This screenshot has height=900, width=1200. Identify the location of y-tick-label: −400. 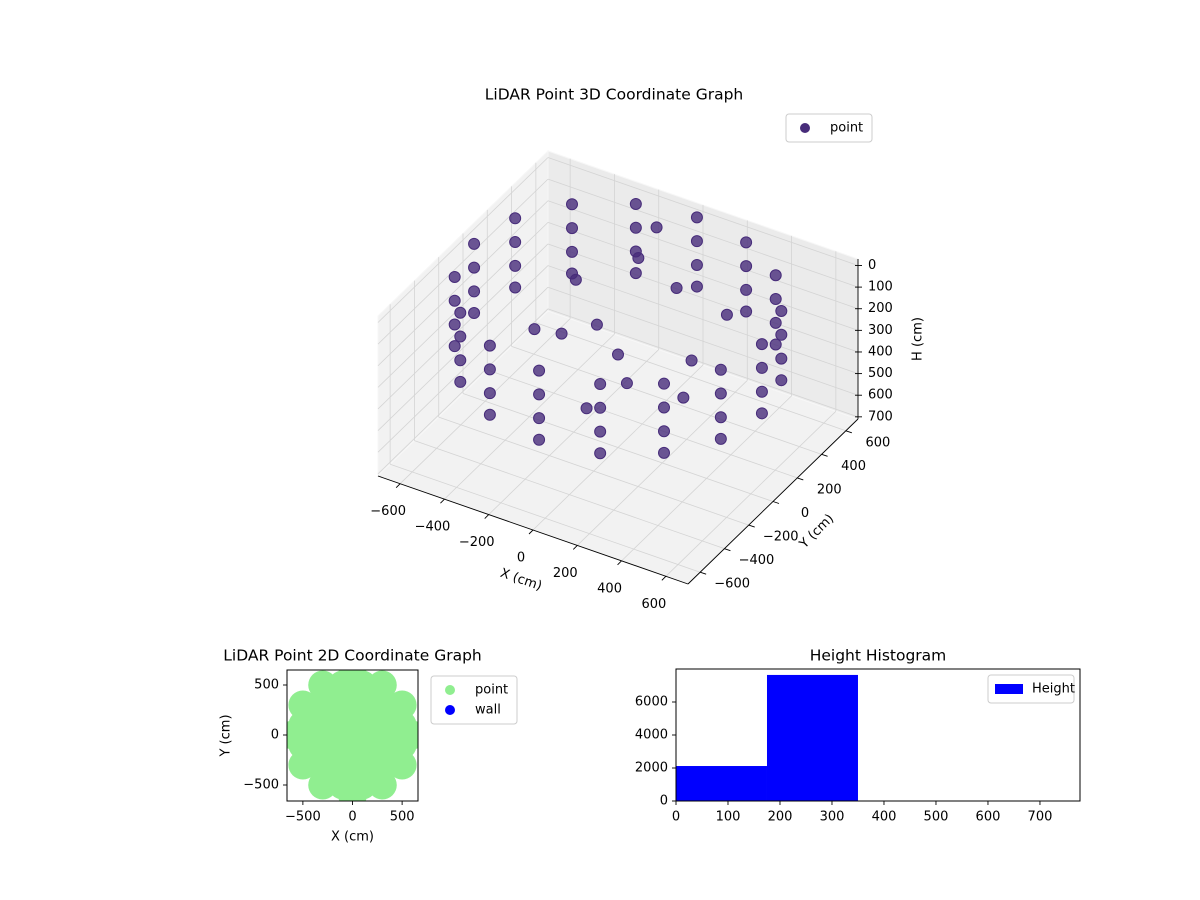
(757, 560).